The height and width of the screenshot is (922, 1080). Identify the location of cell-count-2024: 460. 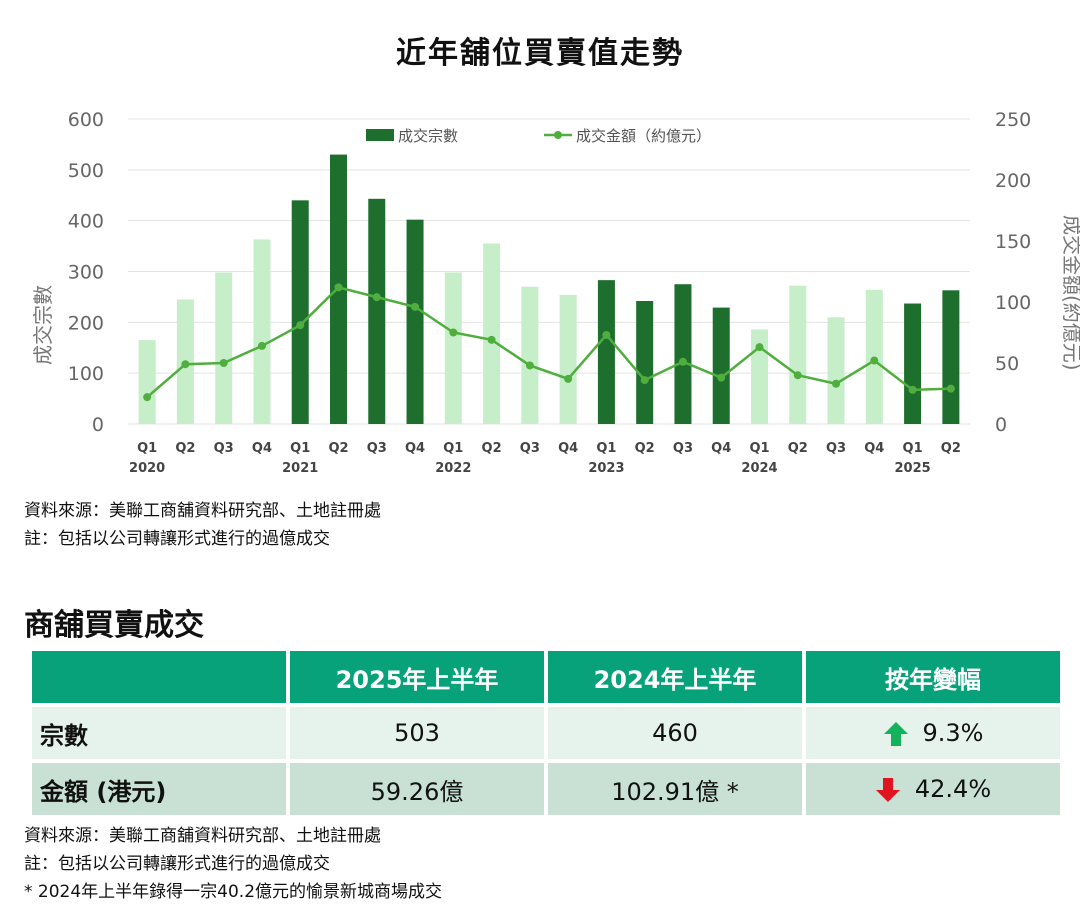
(675, 733).